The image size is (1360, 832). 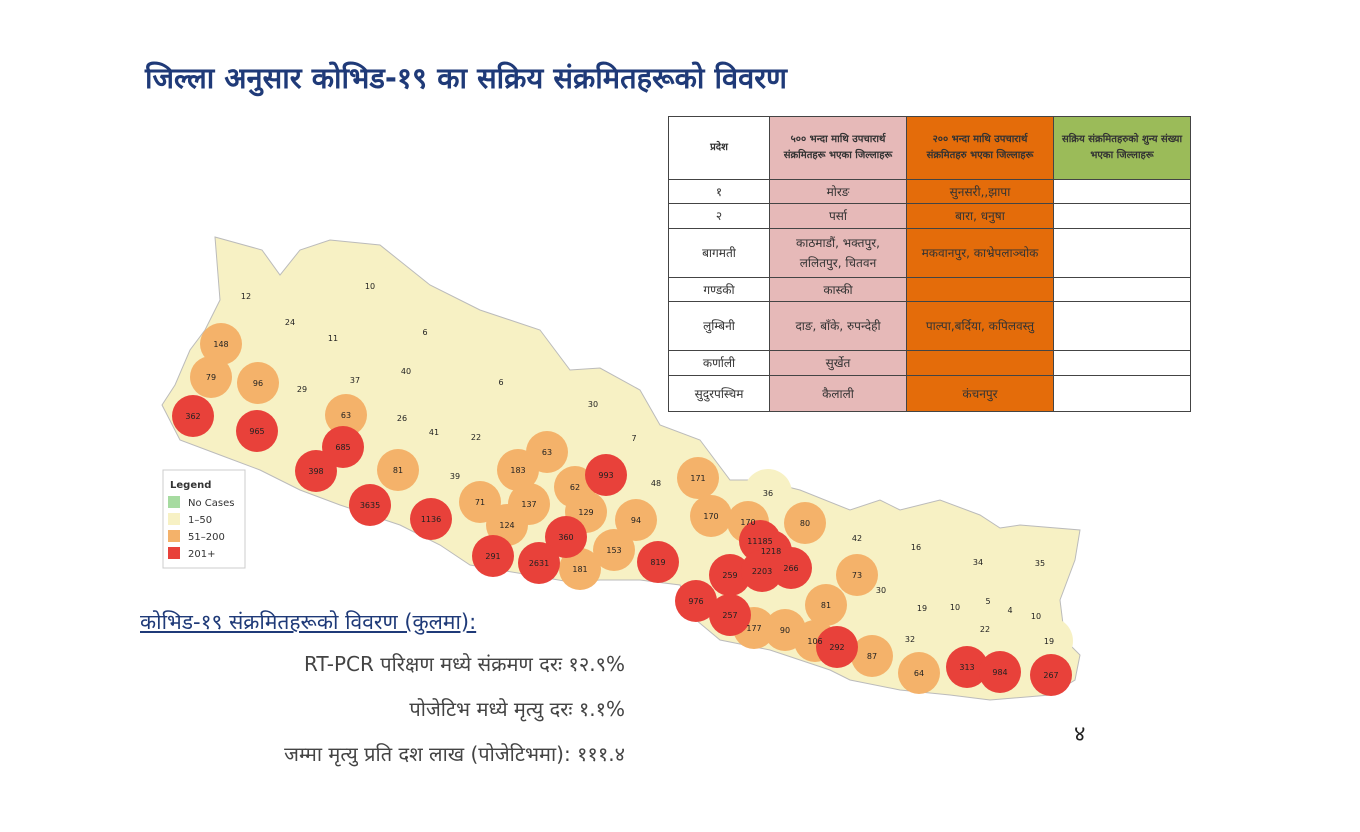 What do you see at coordinates (605, 475) in the screenshot?
I see `district-label: 993` at bounding box center [605, 475].